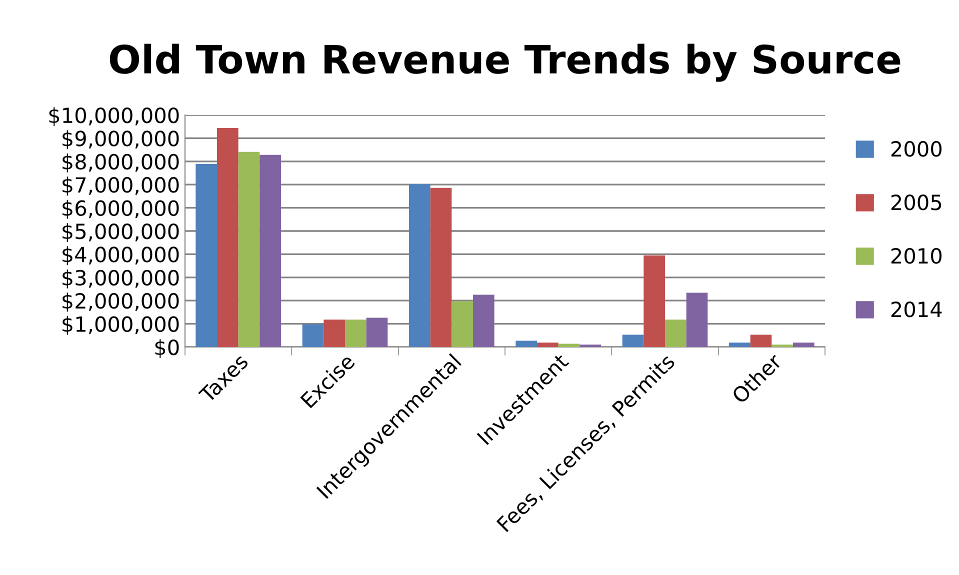  I want to click on y-tick-label: $6,000,000, so click(120, 209).